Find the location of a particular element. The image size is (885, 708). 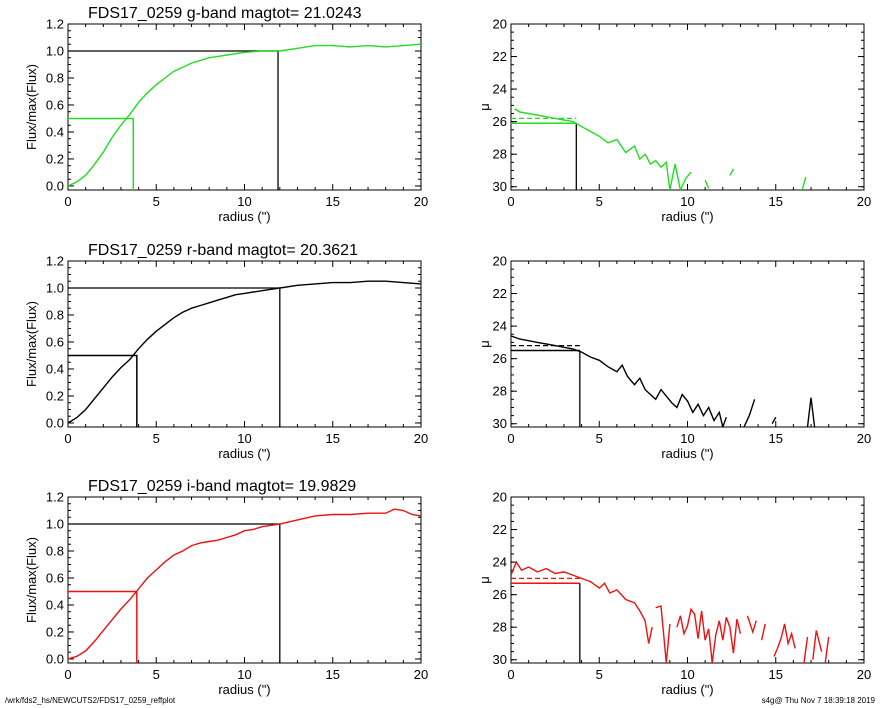

panel-g-profile: 0 5 10 15 20 20 22 24 26 28 30 radius (") μ is located at coordinates (674, 121).